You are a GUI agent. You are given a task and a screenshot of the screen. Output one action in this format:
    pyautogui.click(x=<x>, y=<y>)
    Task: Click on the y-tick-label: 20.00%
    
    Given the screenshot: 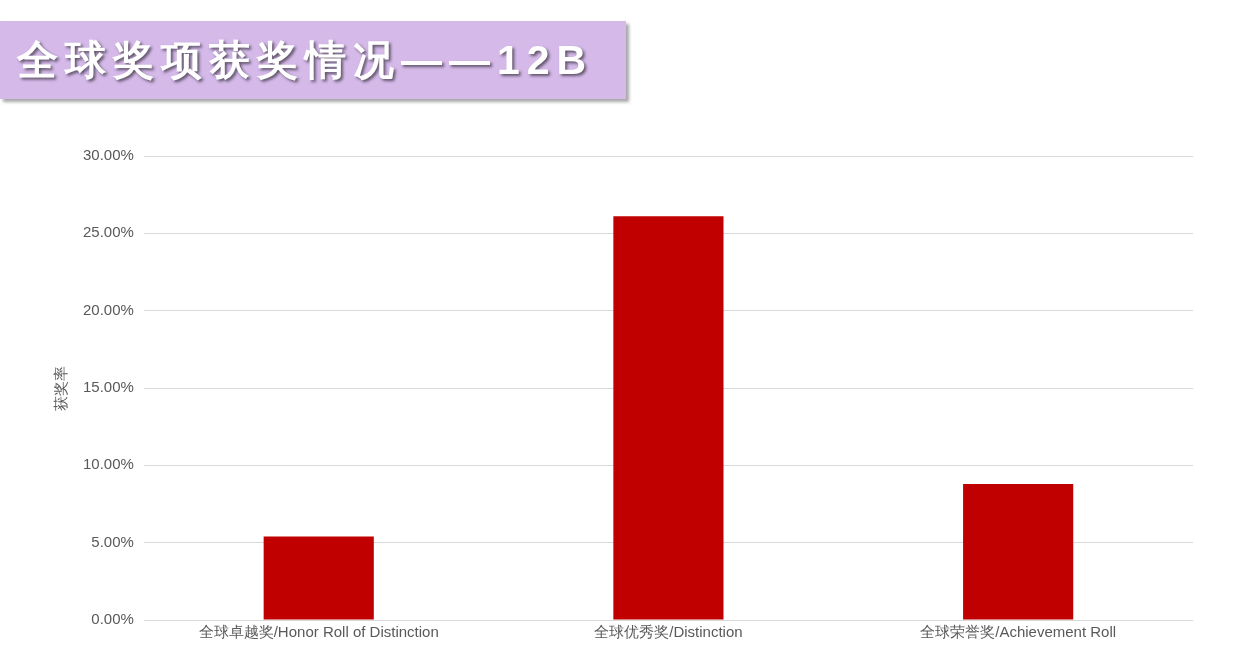 What is the action you would take?
    pyautogui.click(x=108, y=309)
    